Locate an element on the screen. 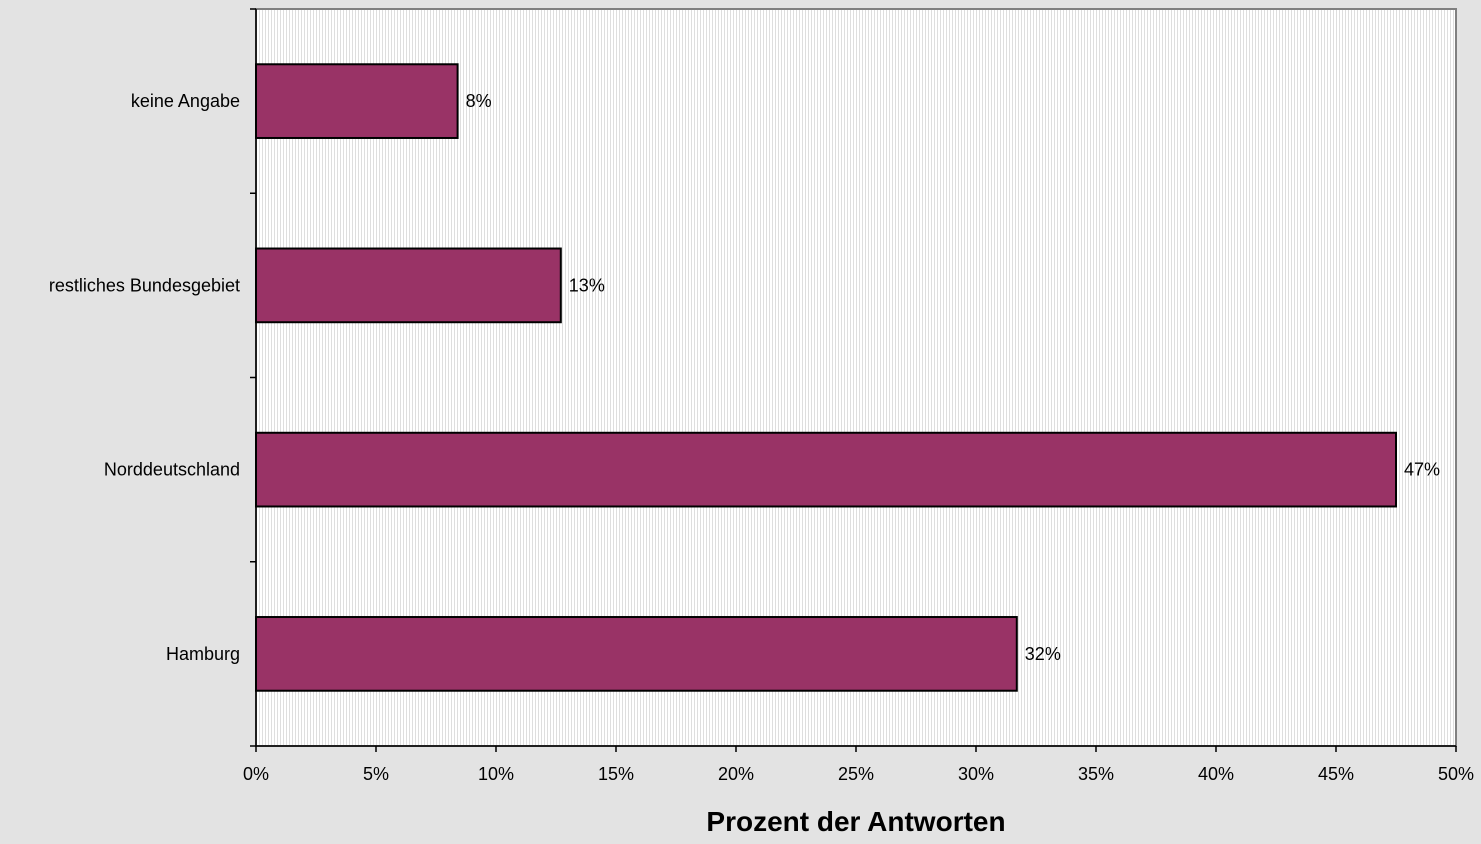 This screenshot has width=1481, height=844. x-tick-label: 25% is located at coordinates (856, 774).